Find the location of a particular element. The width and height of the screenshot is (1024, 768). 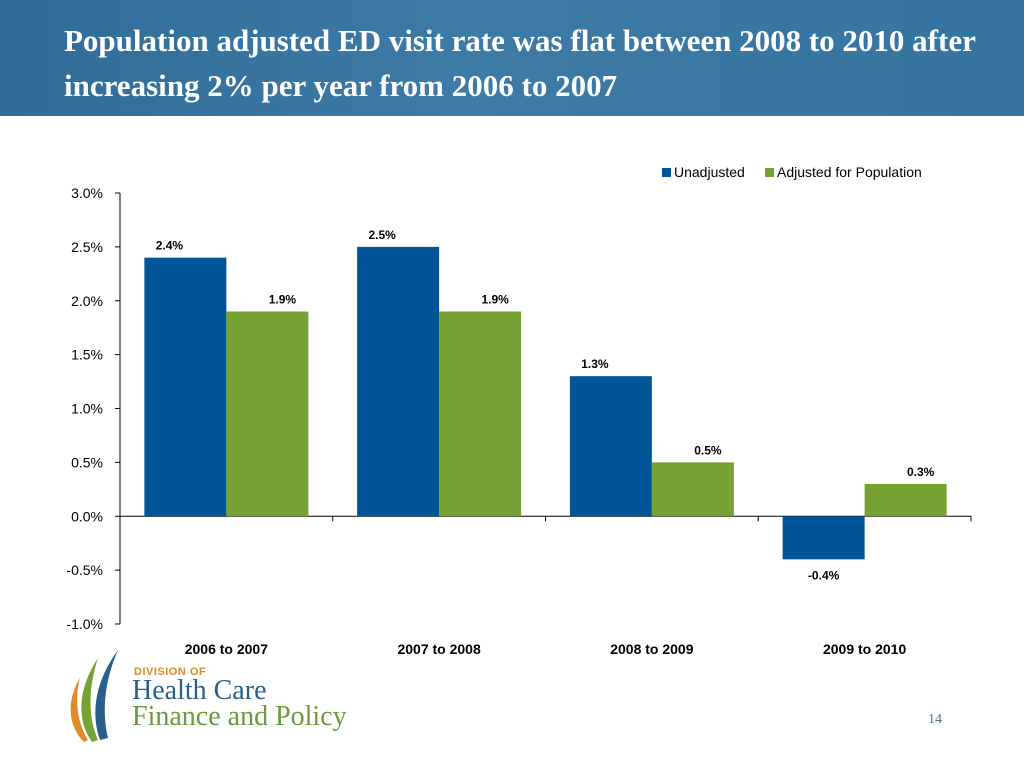

legend-label-unadjusted: Unadjusted is located at coordinates (709, 172).